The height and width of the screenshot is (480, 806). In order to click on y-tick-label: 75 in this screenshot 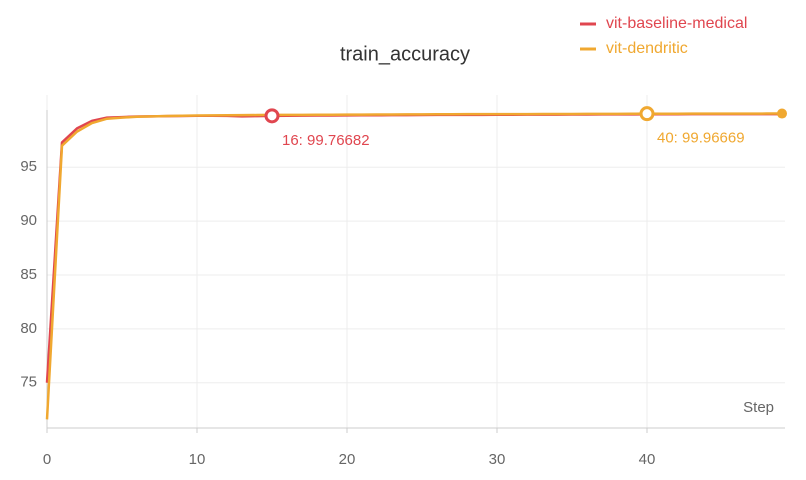, I will do `click(28, 382)`.